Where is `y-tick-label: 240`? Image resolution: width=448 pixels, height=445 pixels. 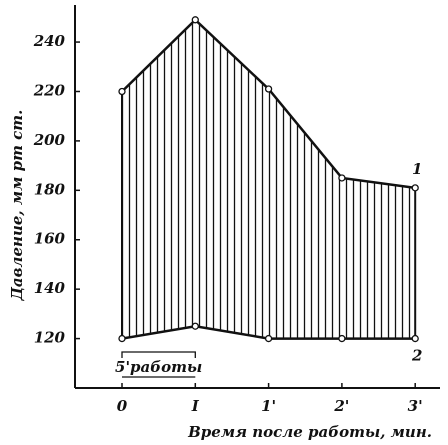 y-tick-label: 240 is located at coordinates (49, 41).